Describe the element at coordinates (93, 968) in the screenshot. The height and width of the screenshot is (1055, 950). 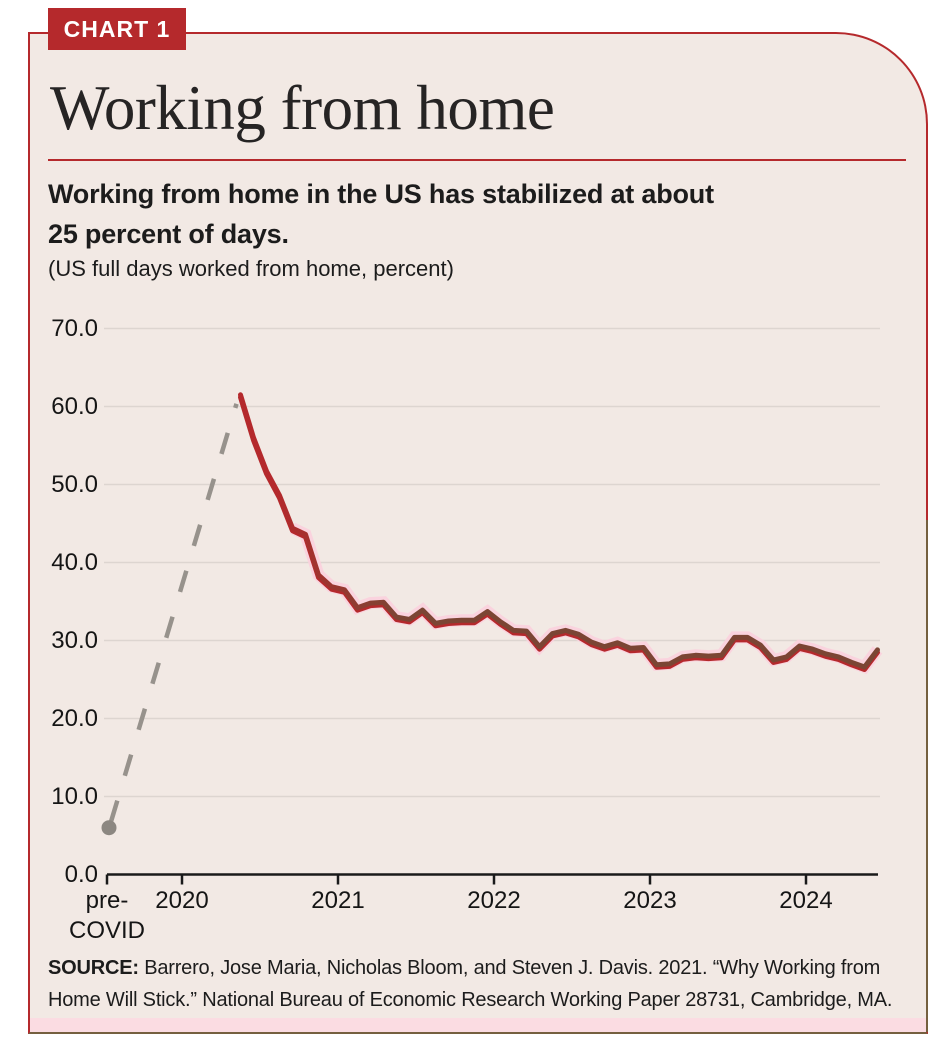
I see `source-label: SOURCE:` at that location.